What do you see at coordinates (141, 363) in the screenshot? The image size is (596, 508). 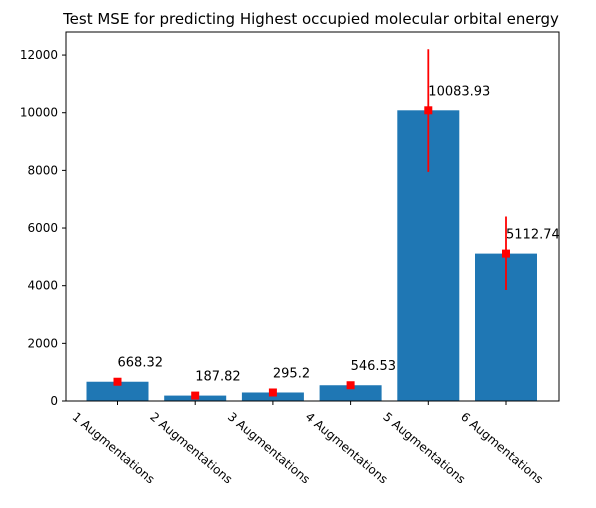 I see `value-label: 668.32` at bounding box center [141, 363].